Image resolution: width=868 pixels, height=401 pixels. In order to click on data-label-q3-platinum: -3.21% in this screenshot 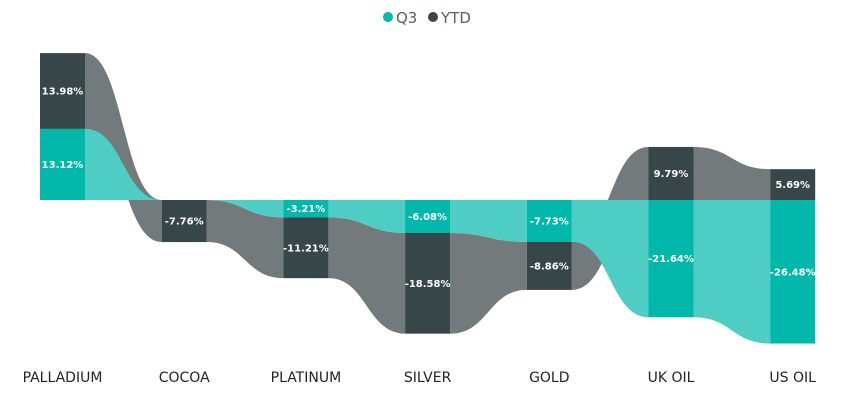, I will do `click(305, 209)`.